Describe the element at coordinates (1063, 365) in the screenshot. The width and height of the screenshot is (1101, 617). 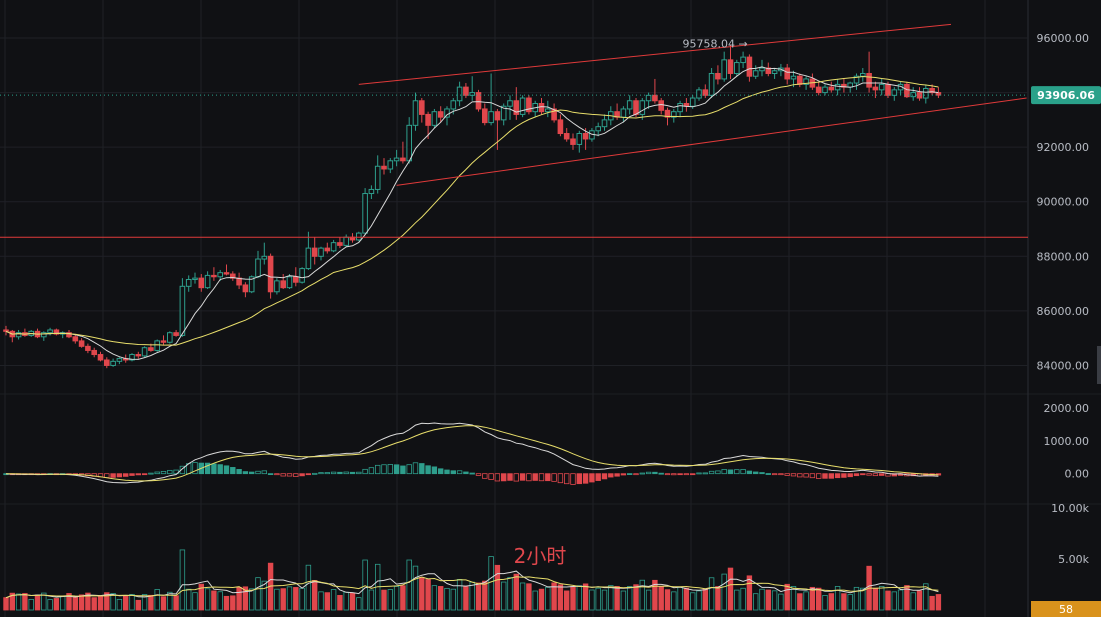
I see `price-tick-label: 84000.00` at that location.